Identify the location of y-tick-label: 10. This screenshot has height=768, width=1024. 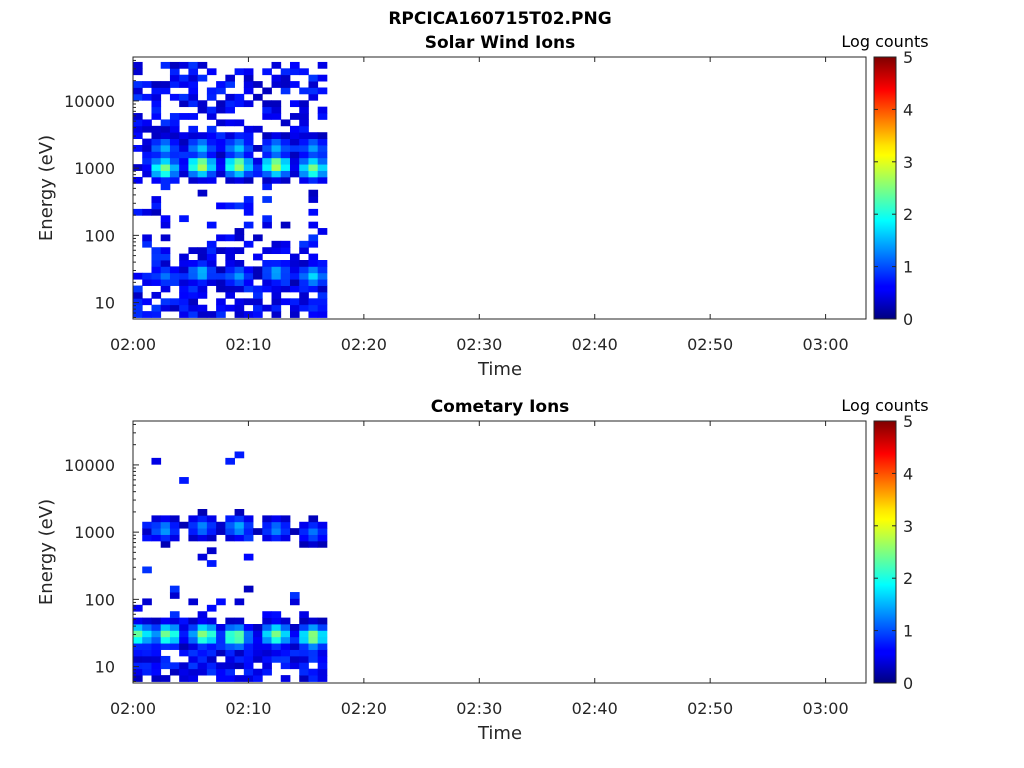
(105, 303).